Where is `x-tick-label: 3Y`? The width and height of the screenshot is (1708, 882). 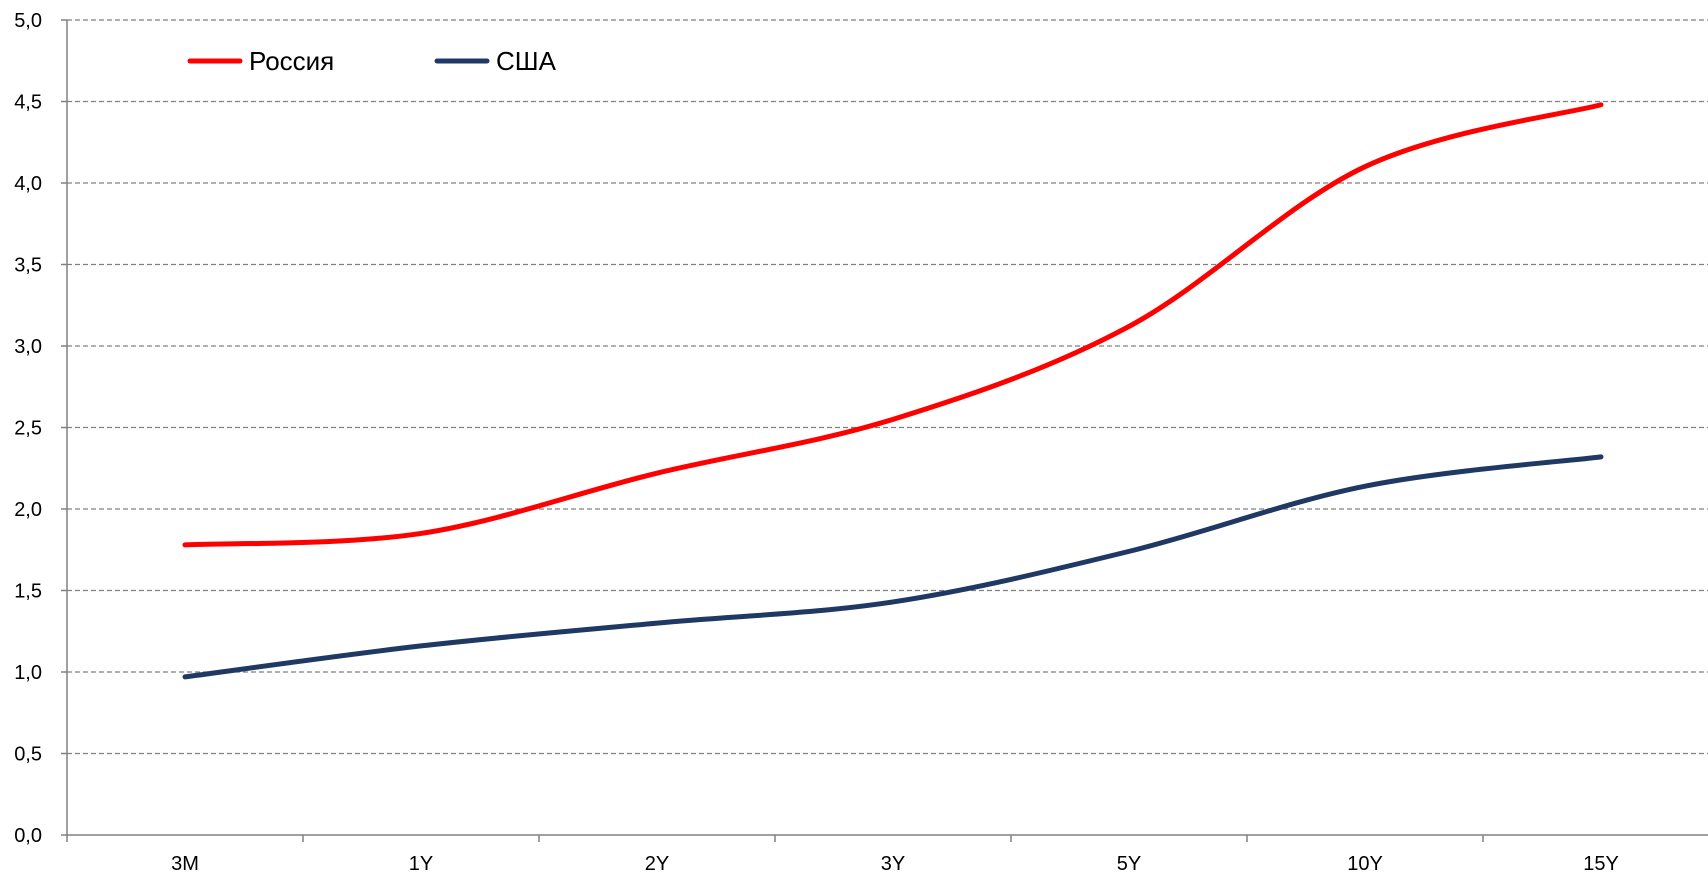 x-tick-label: 3Y is located at coordinates (893, 864).